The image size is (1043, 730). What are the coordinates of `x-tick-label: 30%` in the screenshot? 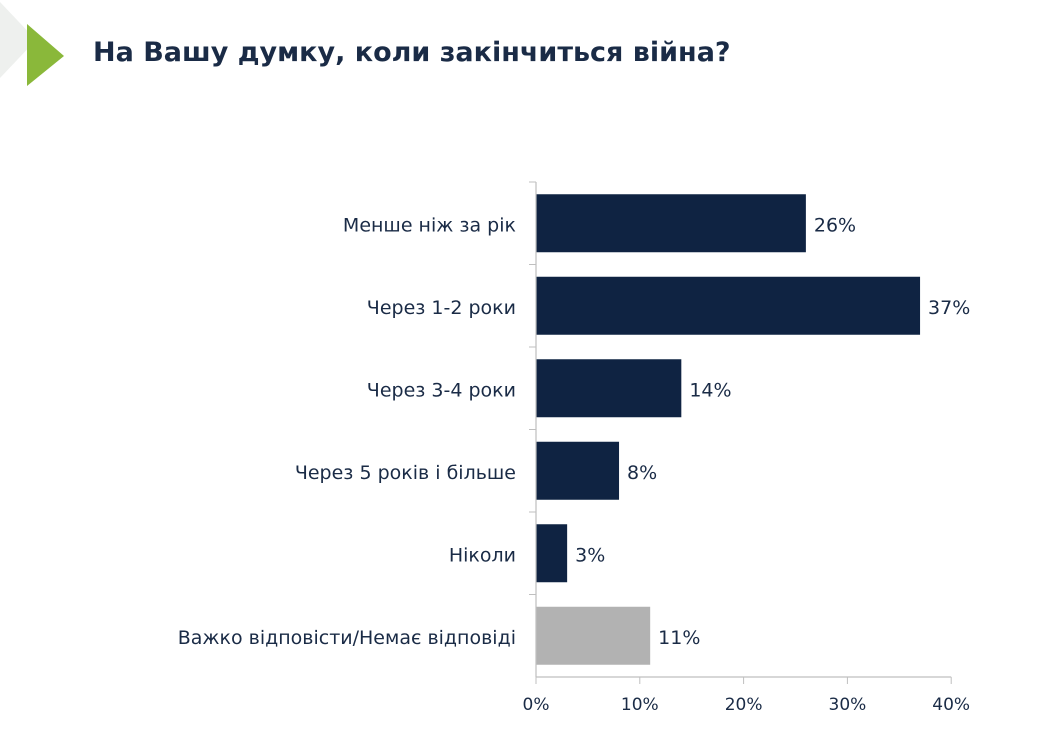 It's located at (848, 705).